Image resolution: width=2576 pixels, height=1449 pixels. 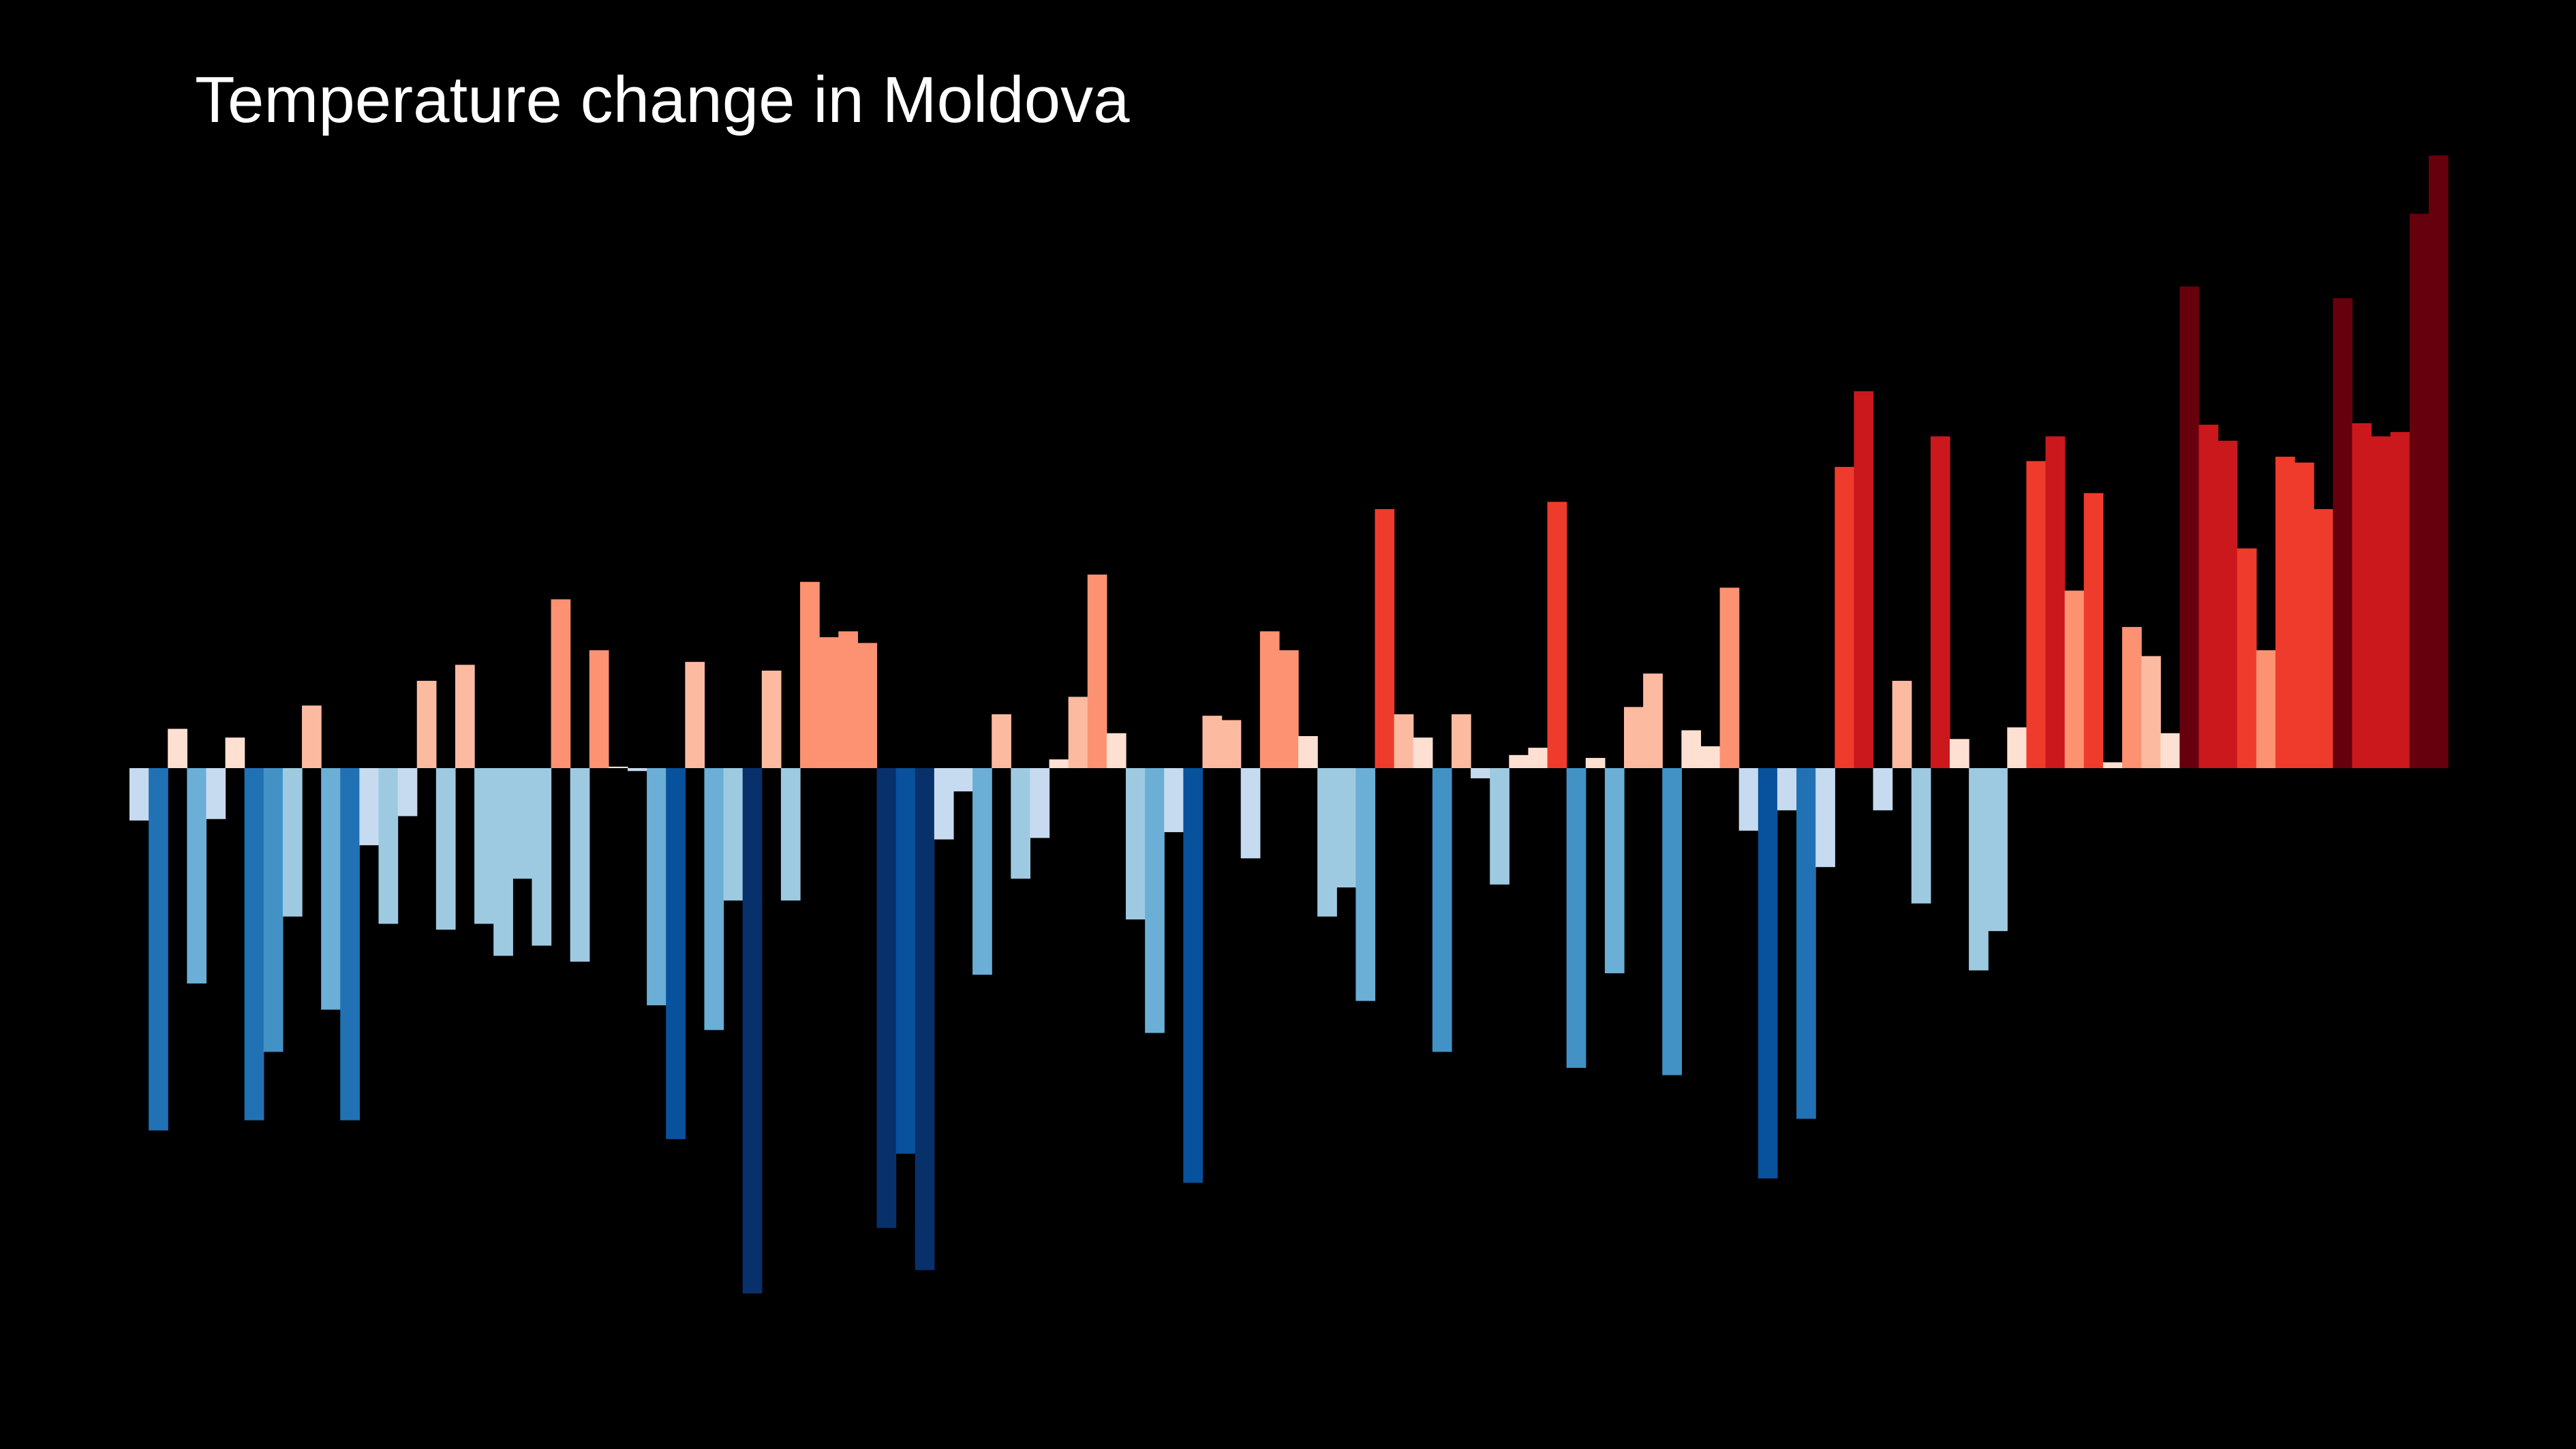 What do you see at coordinates (662, 99) in the screenshot?
I see `chart-title: Temperature change in Moldova` at bounding box center [662, 99].